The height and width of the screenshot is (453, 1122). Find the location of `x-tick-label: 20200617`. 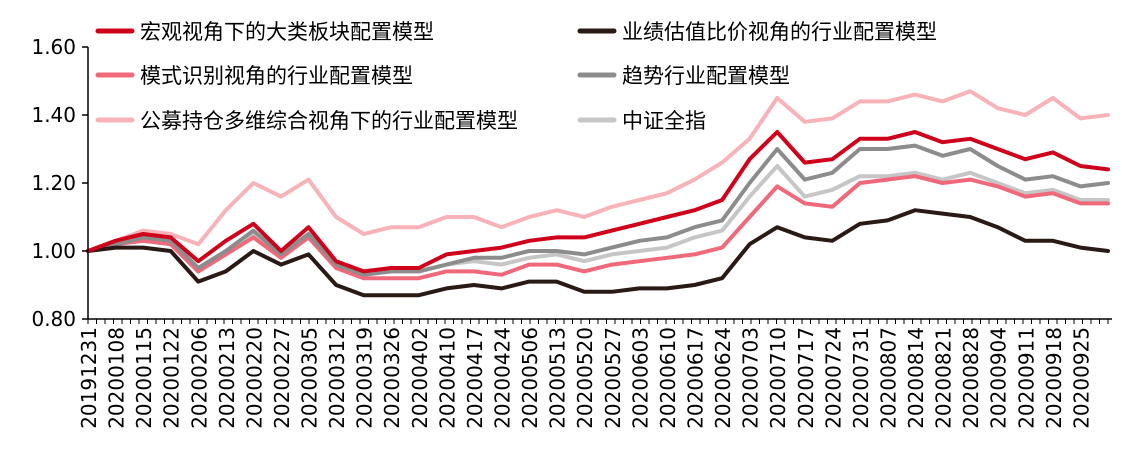

x-tick-label: 20200617 is located at coordinates (695, 378).